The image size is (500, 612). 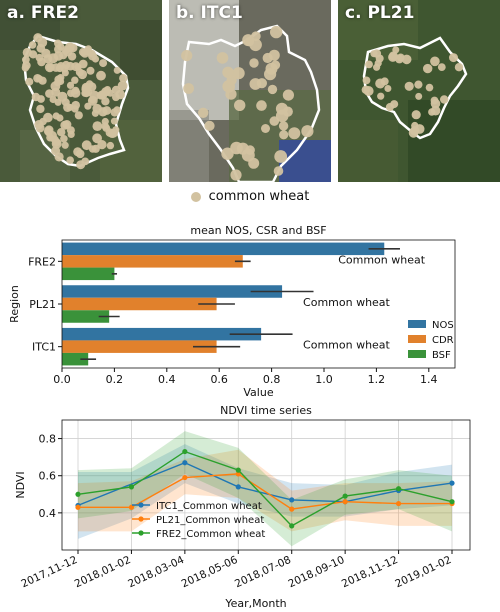 I want to click on map-panel-fre2: a. FRE2, so click(x=81, y=91).